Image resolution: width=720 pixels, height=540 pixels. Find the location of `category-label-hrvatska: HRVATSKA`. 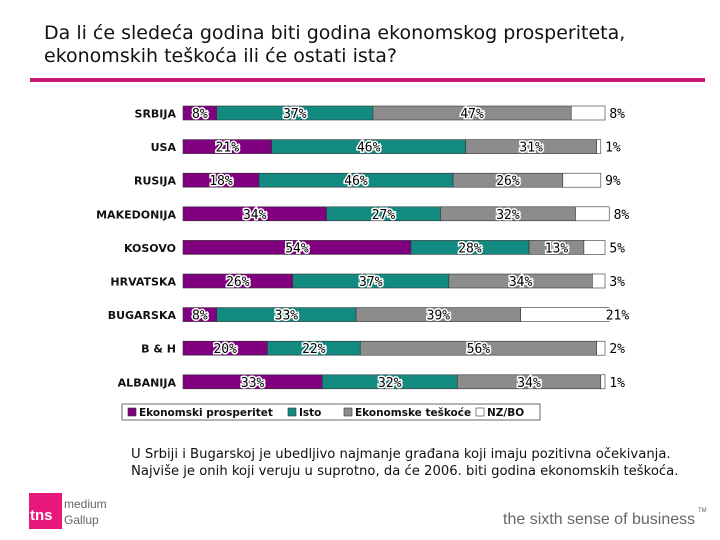

category-label-hrvatska: HRVATSKA is located at coordinates (143, 282).